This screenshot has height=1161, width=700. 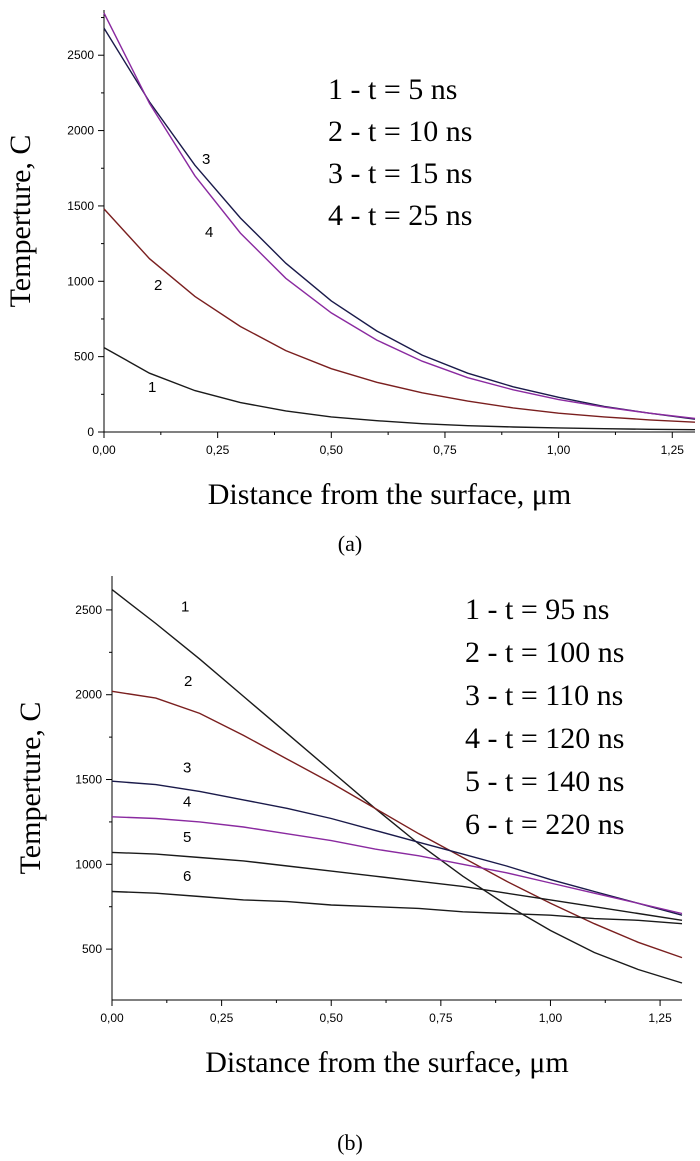 What do you see at coordinates (544, 652) in the screenshot?
I see `legend-entry: 2 - t = 100 ns` at bounding box center [544, 652].